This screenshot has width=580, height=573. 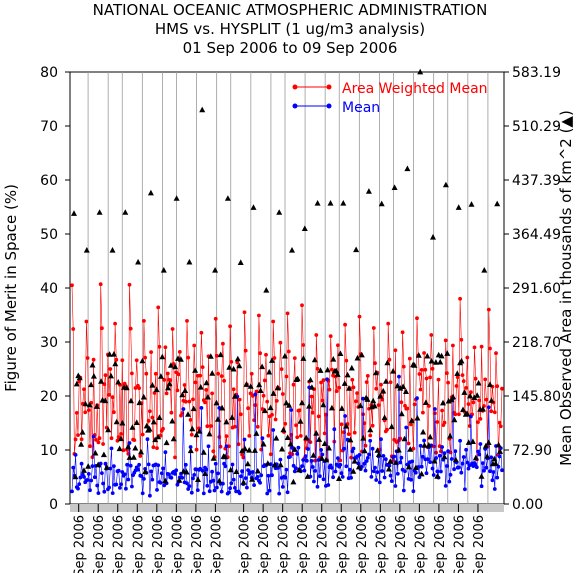 I want to click on right-tick-label: 364.49, so click(x=536, y=235).